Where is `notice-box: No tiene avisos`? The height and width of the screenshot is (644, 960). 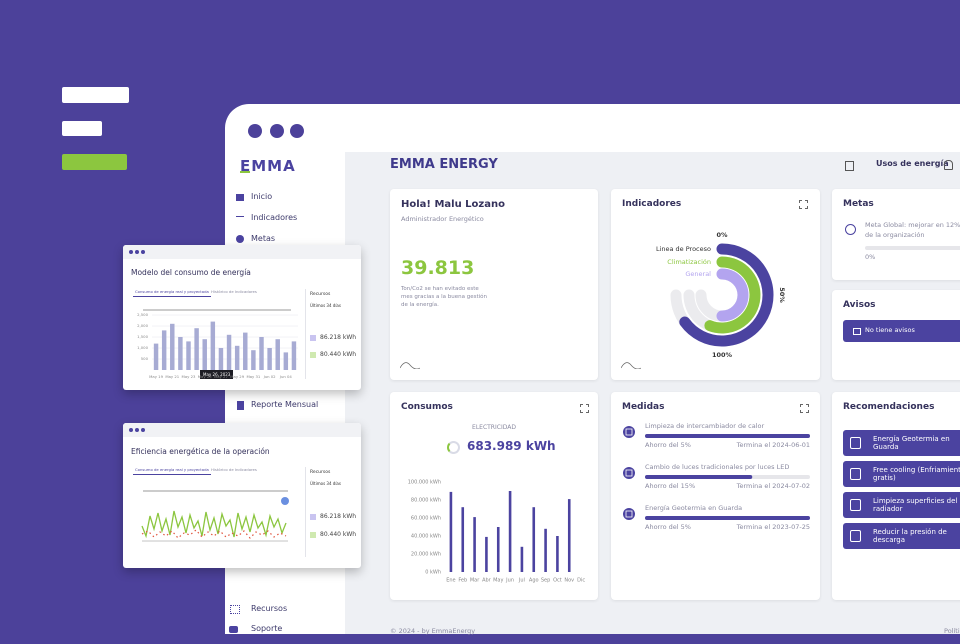 notice-box: No tiene avisos is located at coordinates (901, 331).